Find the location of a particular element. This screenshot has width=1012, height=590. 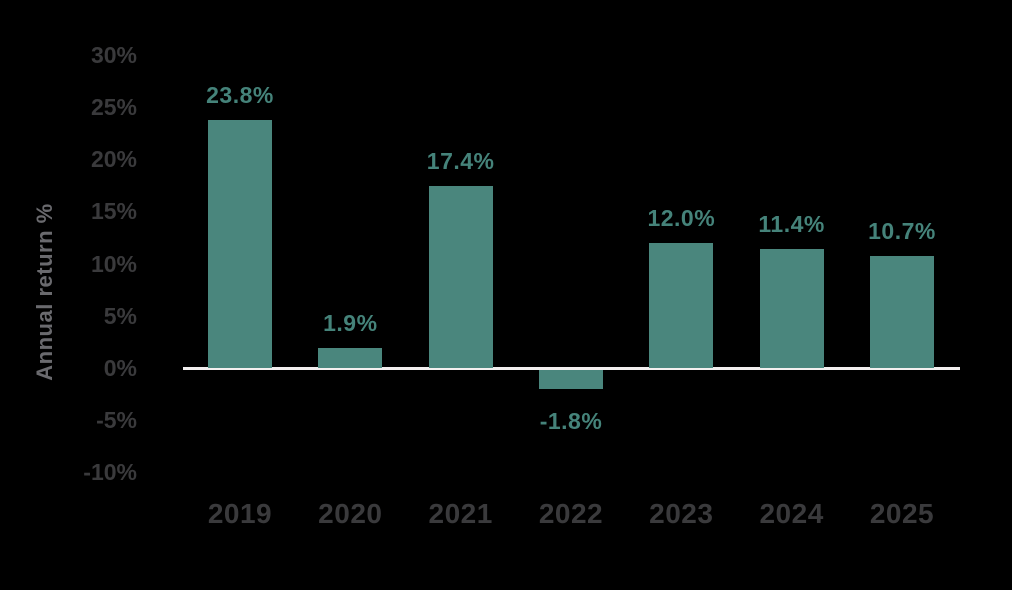

y-tick-label-25: 25% is located at coordinates (113, 107).